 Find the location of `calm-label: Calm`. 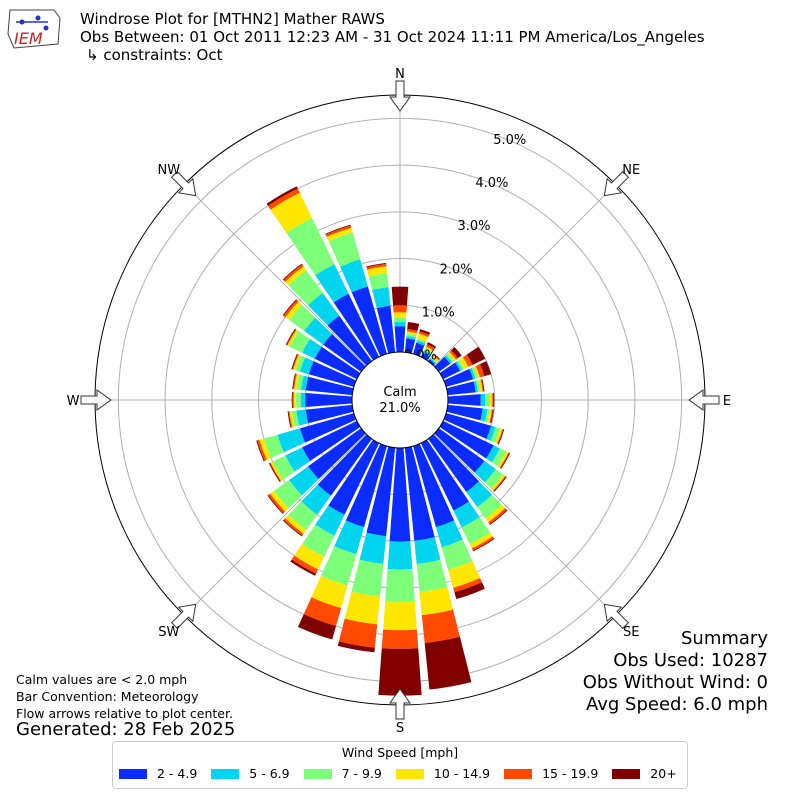

calm-label: Calm is located at coordinates (399, 392).